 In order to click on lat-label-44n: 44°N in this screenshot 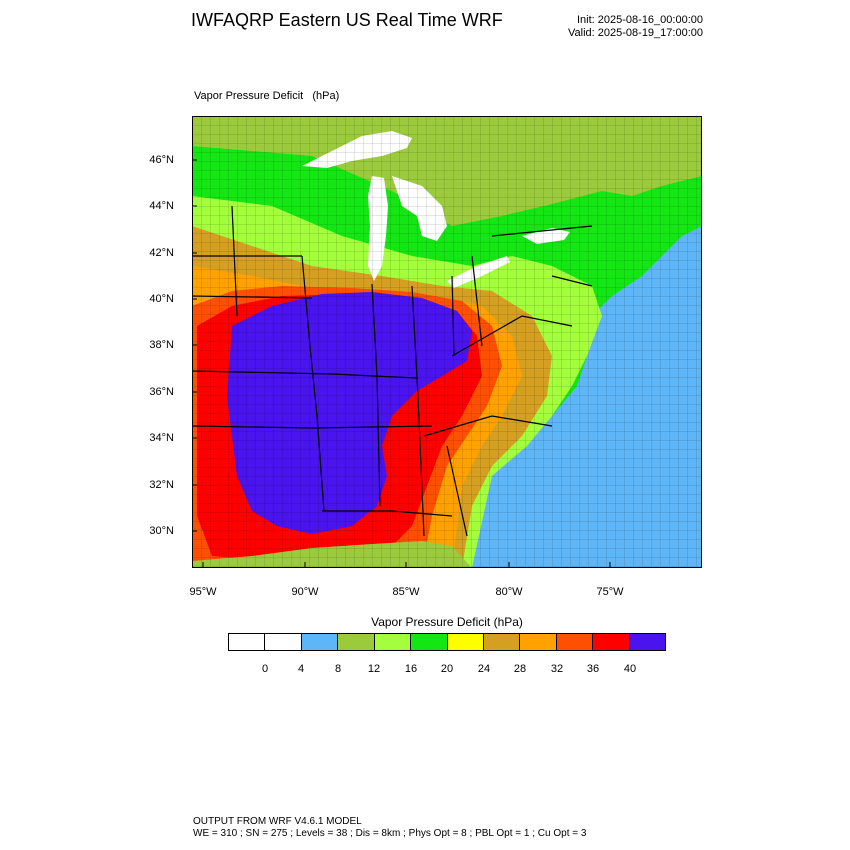, I will do `click(161, 206)`.